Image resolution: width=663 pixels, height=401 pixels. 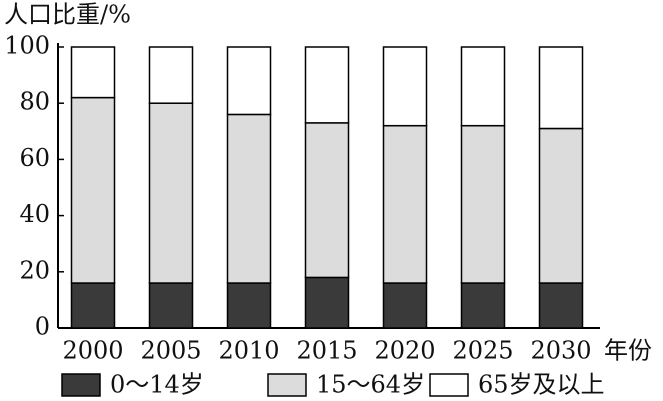 I want to click on x-tick-label: 2030, so click(x=560, y=351).